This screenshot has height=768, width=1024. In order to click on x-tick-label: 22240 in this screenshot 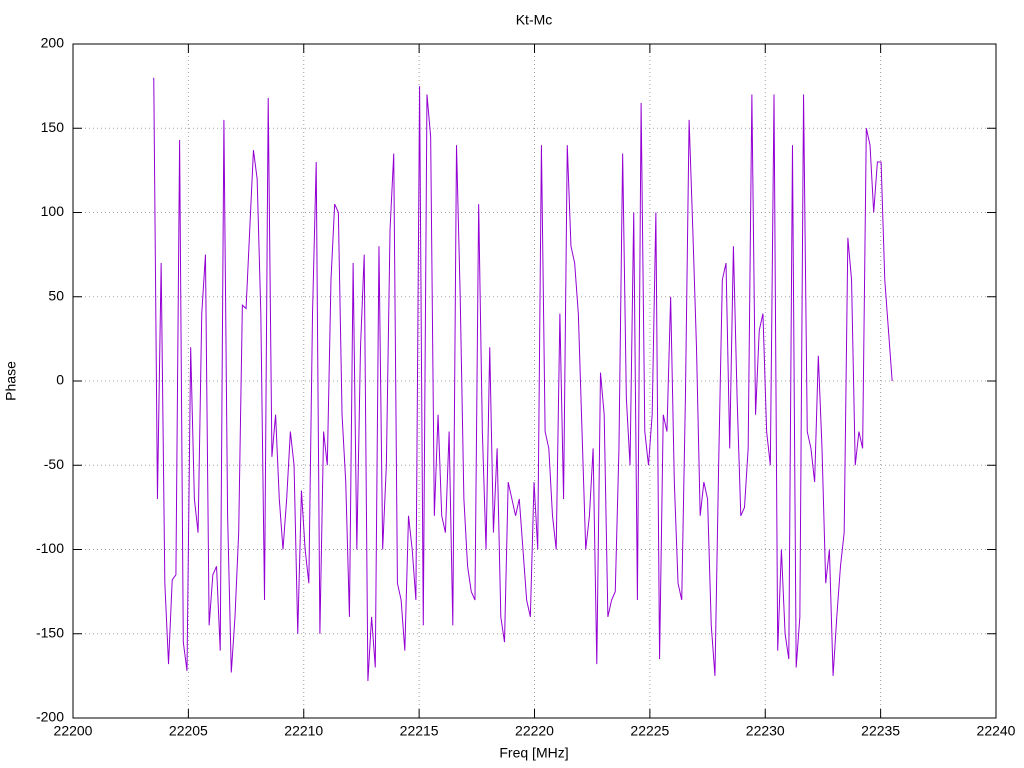, I will do `click(996, 731)`.